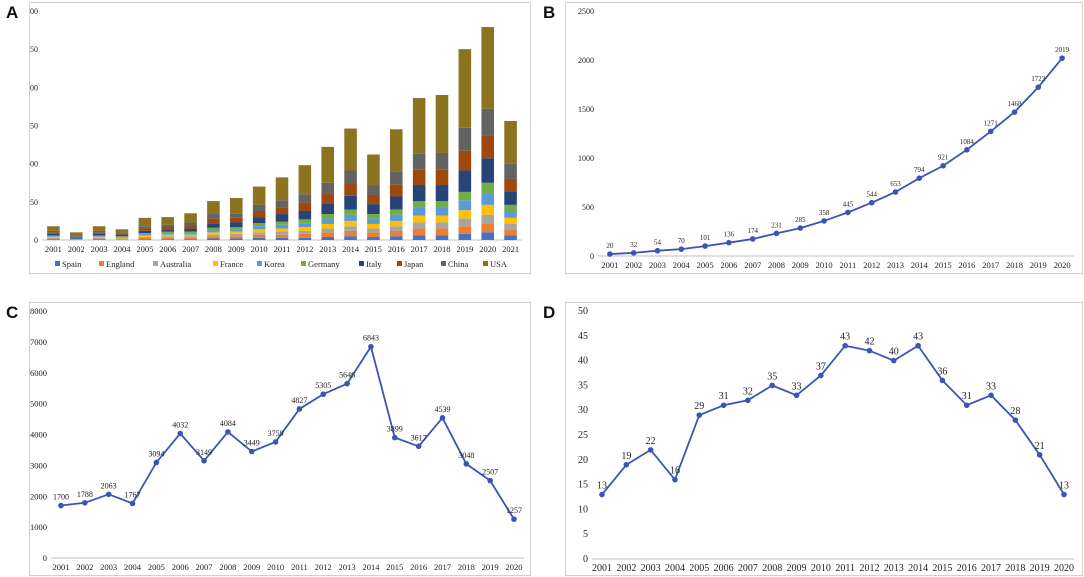 Image resolution: width=1084 pixels, height=577 pixels. What do you see at coordinates (920, 265) in the screenshot?
I see `x-tick-label: 2014` at bounding box center [920, 265].